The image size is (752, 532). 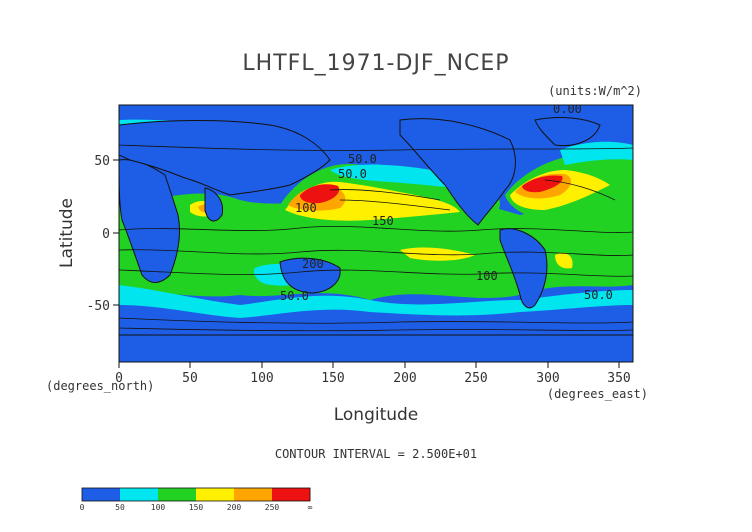 I want to click on north-america-land, so click(x=457, y=172).